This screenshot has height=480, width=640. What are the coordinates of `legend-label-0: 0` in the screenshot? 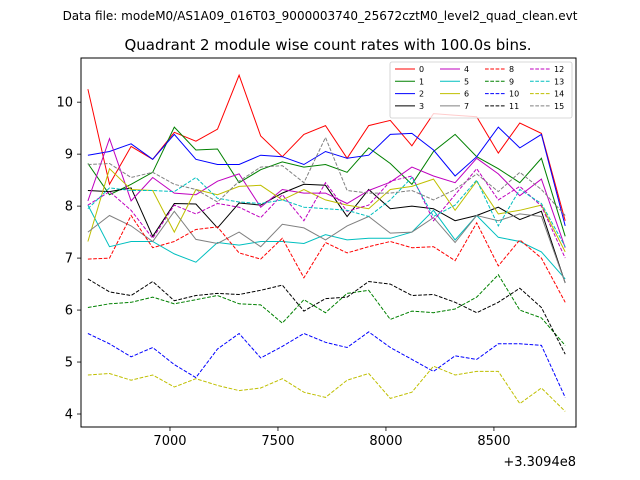 It's located at (421, 69).